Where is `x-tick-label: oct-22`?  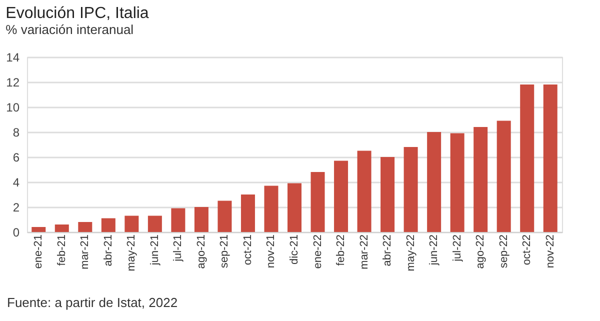 x-tick-label: oct-22 is located at coordinates (527, 250).